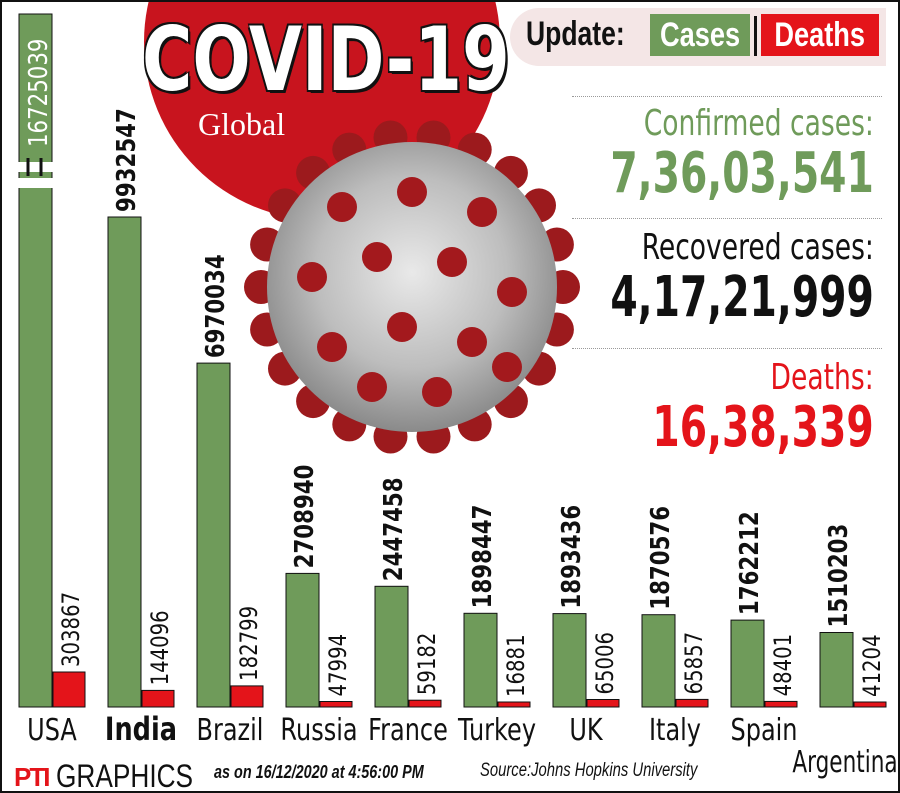  I want to click on category-label: France, so click(408, 730).